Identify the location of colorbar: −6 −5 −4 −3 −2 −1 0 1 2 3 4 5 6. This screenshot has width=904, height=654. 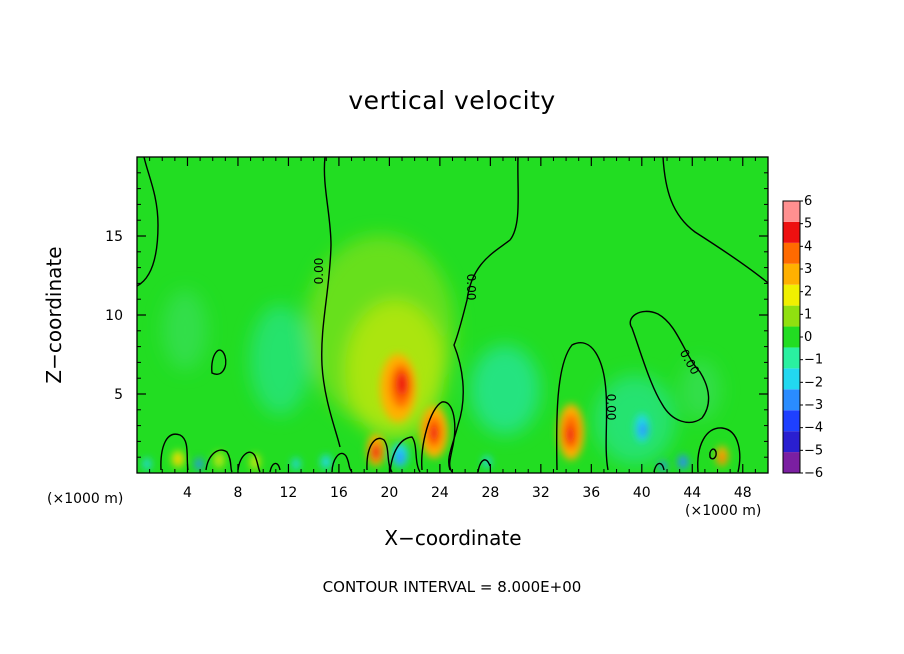
(802, 337).